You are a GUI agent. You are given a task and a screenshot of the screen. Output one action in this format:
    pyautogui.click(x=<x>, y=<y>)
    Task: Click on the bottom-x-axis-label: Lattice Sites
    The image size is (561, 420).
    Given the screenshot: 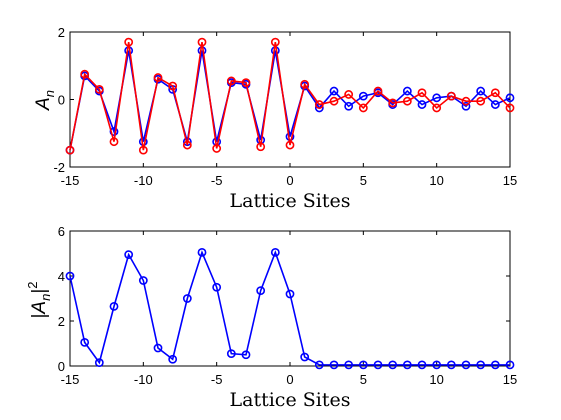 What is the action you would take?
    pyautogui.click(x=290, y=400)
    